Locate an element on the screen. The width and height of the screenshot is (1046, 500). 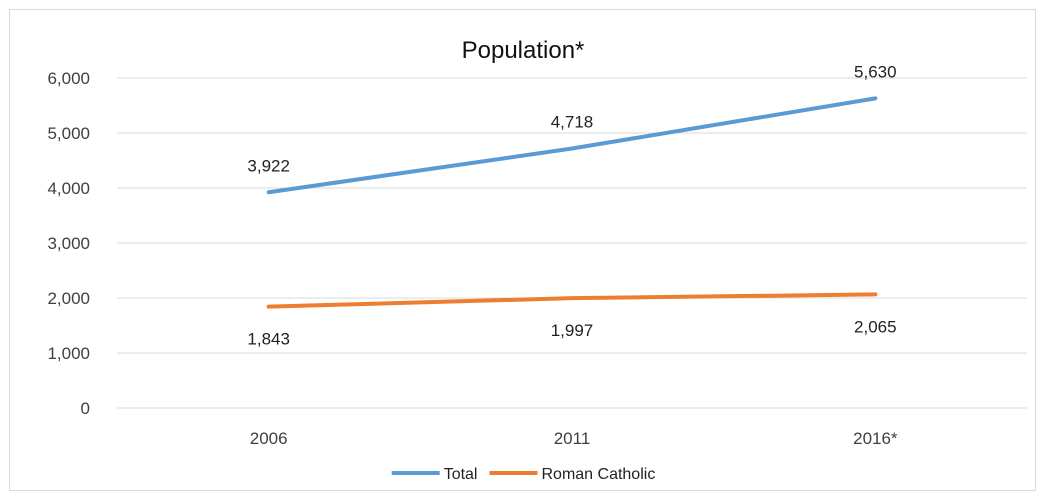
series-line-roman-catholic is located at coordinates (572, 300).